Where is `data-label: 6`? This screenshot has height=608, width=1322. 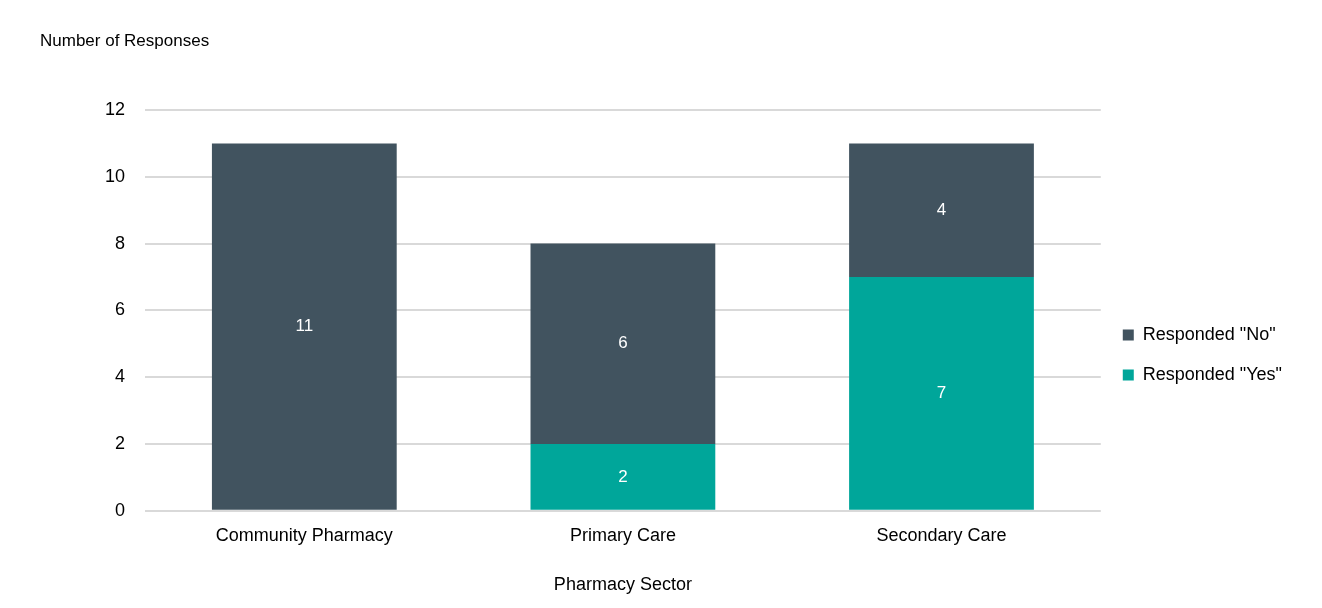 data-label: 6 is located at coordinates (623, 343).